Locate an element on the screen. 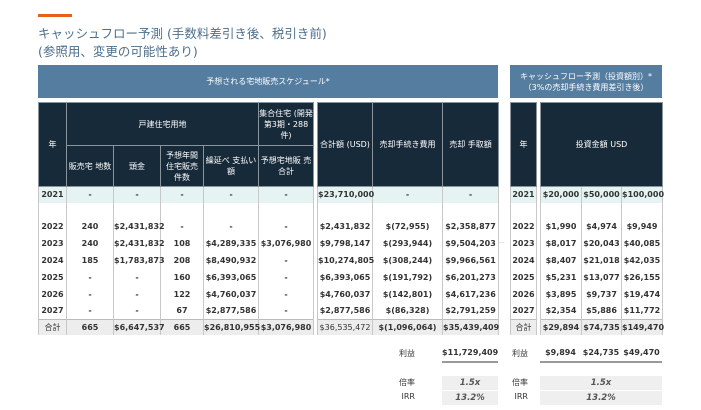  table-cell: $6,647,537 is located at coordinates (139, 327).